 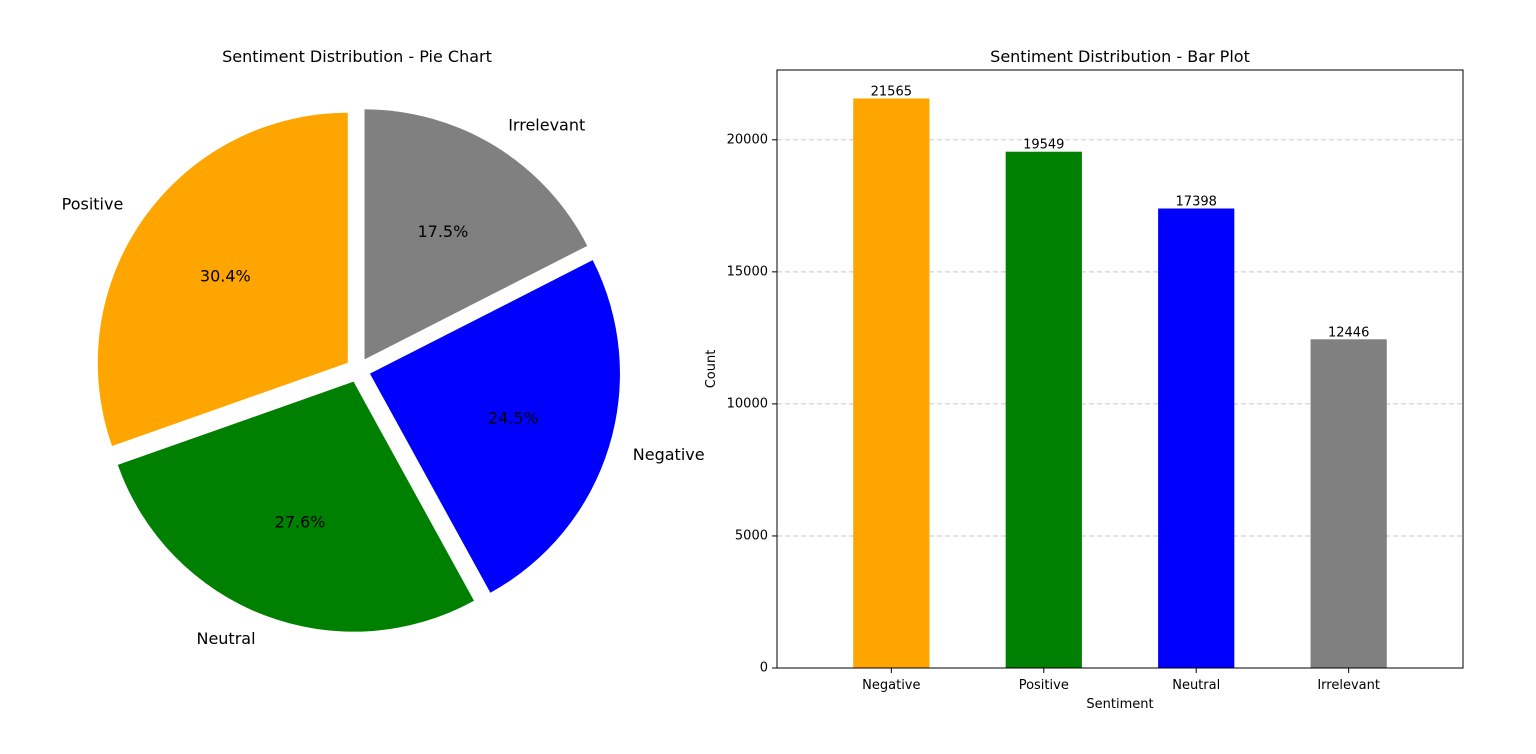 What do you see at coordinates (1120, 212) in the screenshot?
I see `bar-value-labels: 21565 19549 17398 12446` at bounding box center [1120, 212].